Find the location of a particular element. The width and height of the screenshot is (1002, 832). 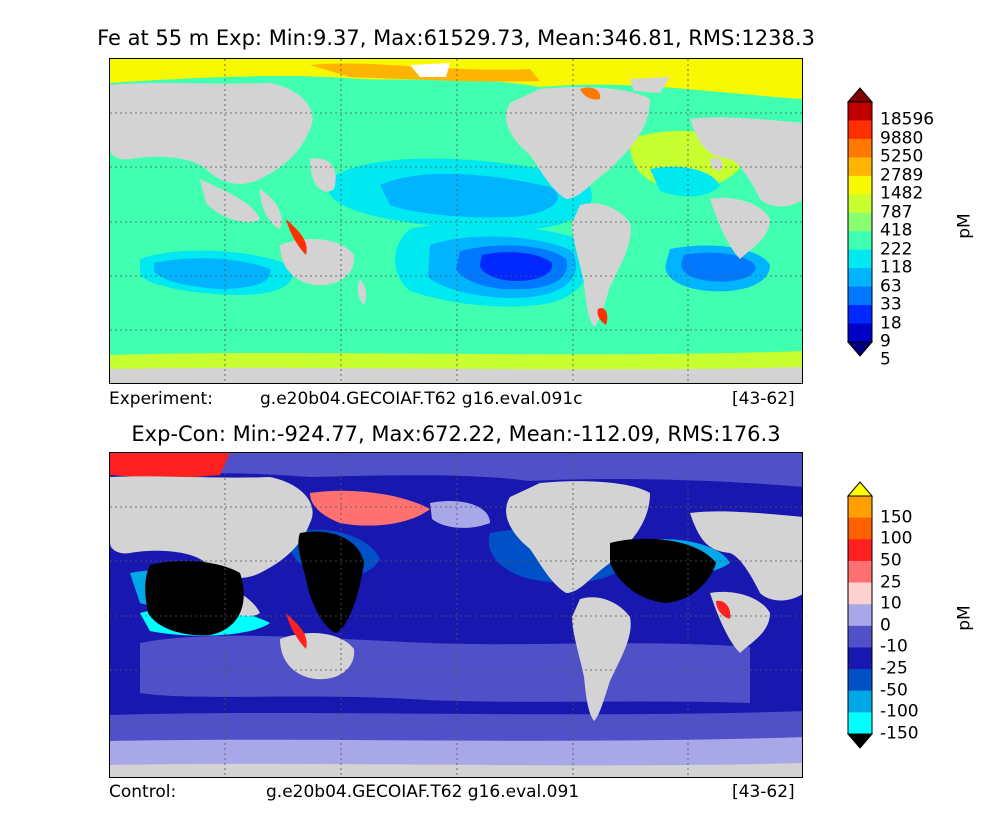

colorbar-tick-label: 10 is located at coordinates (891, 603).